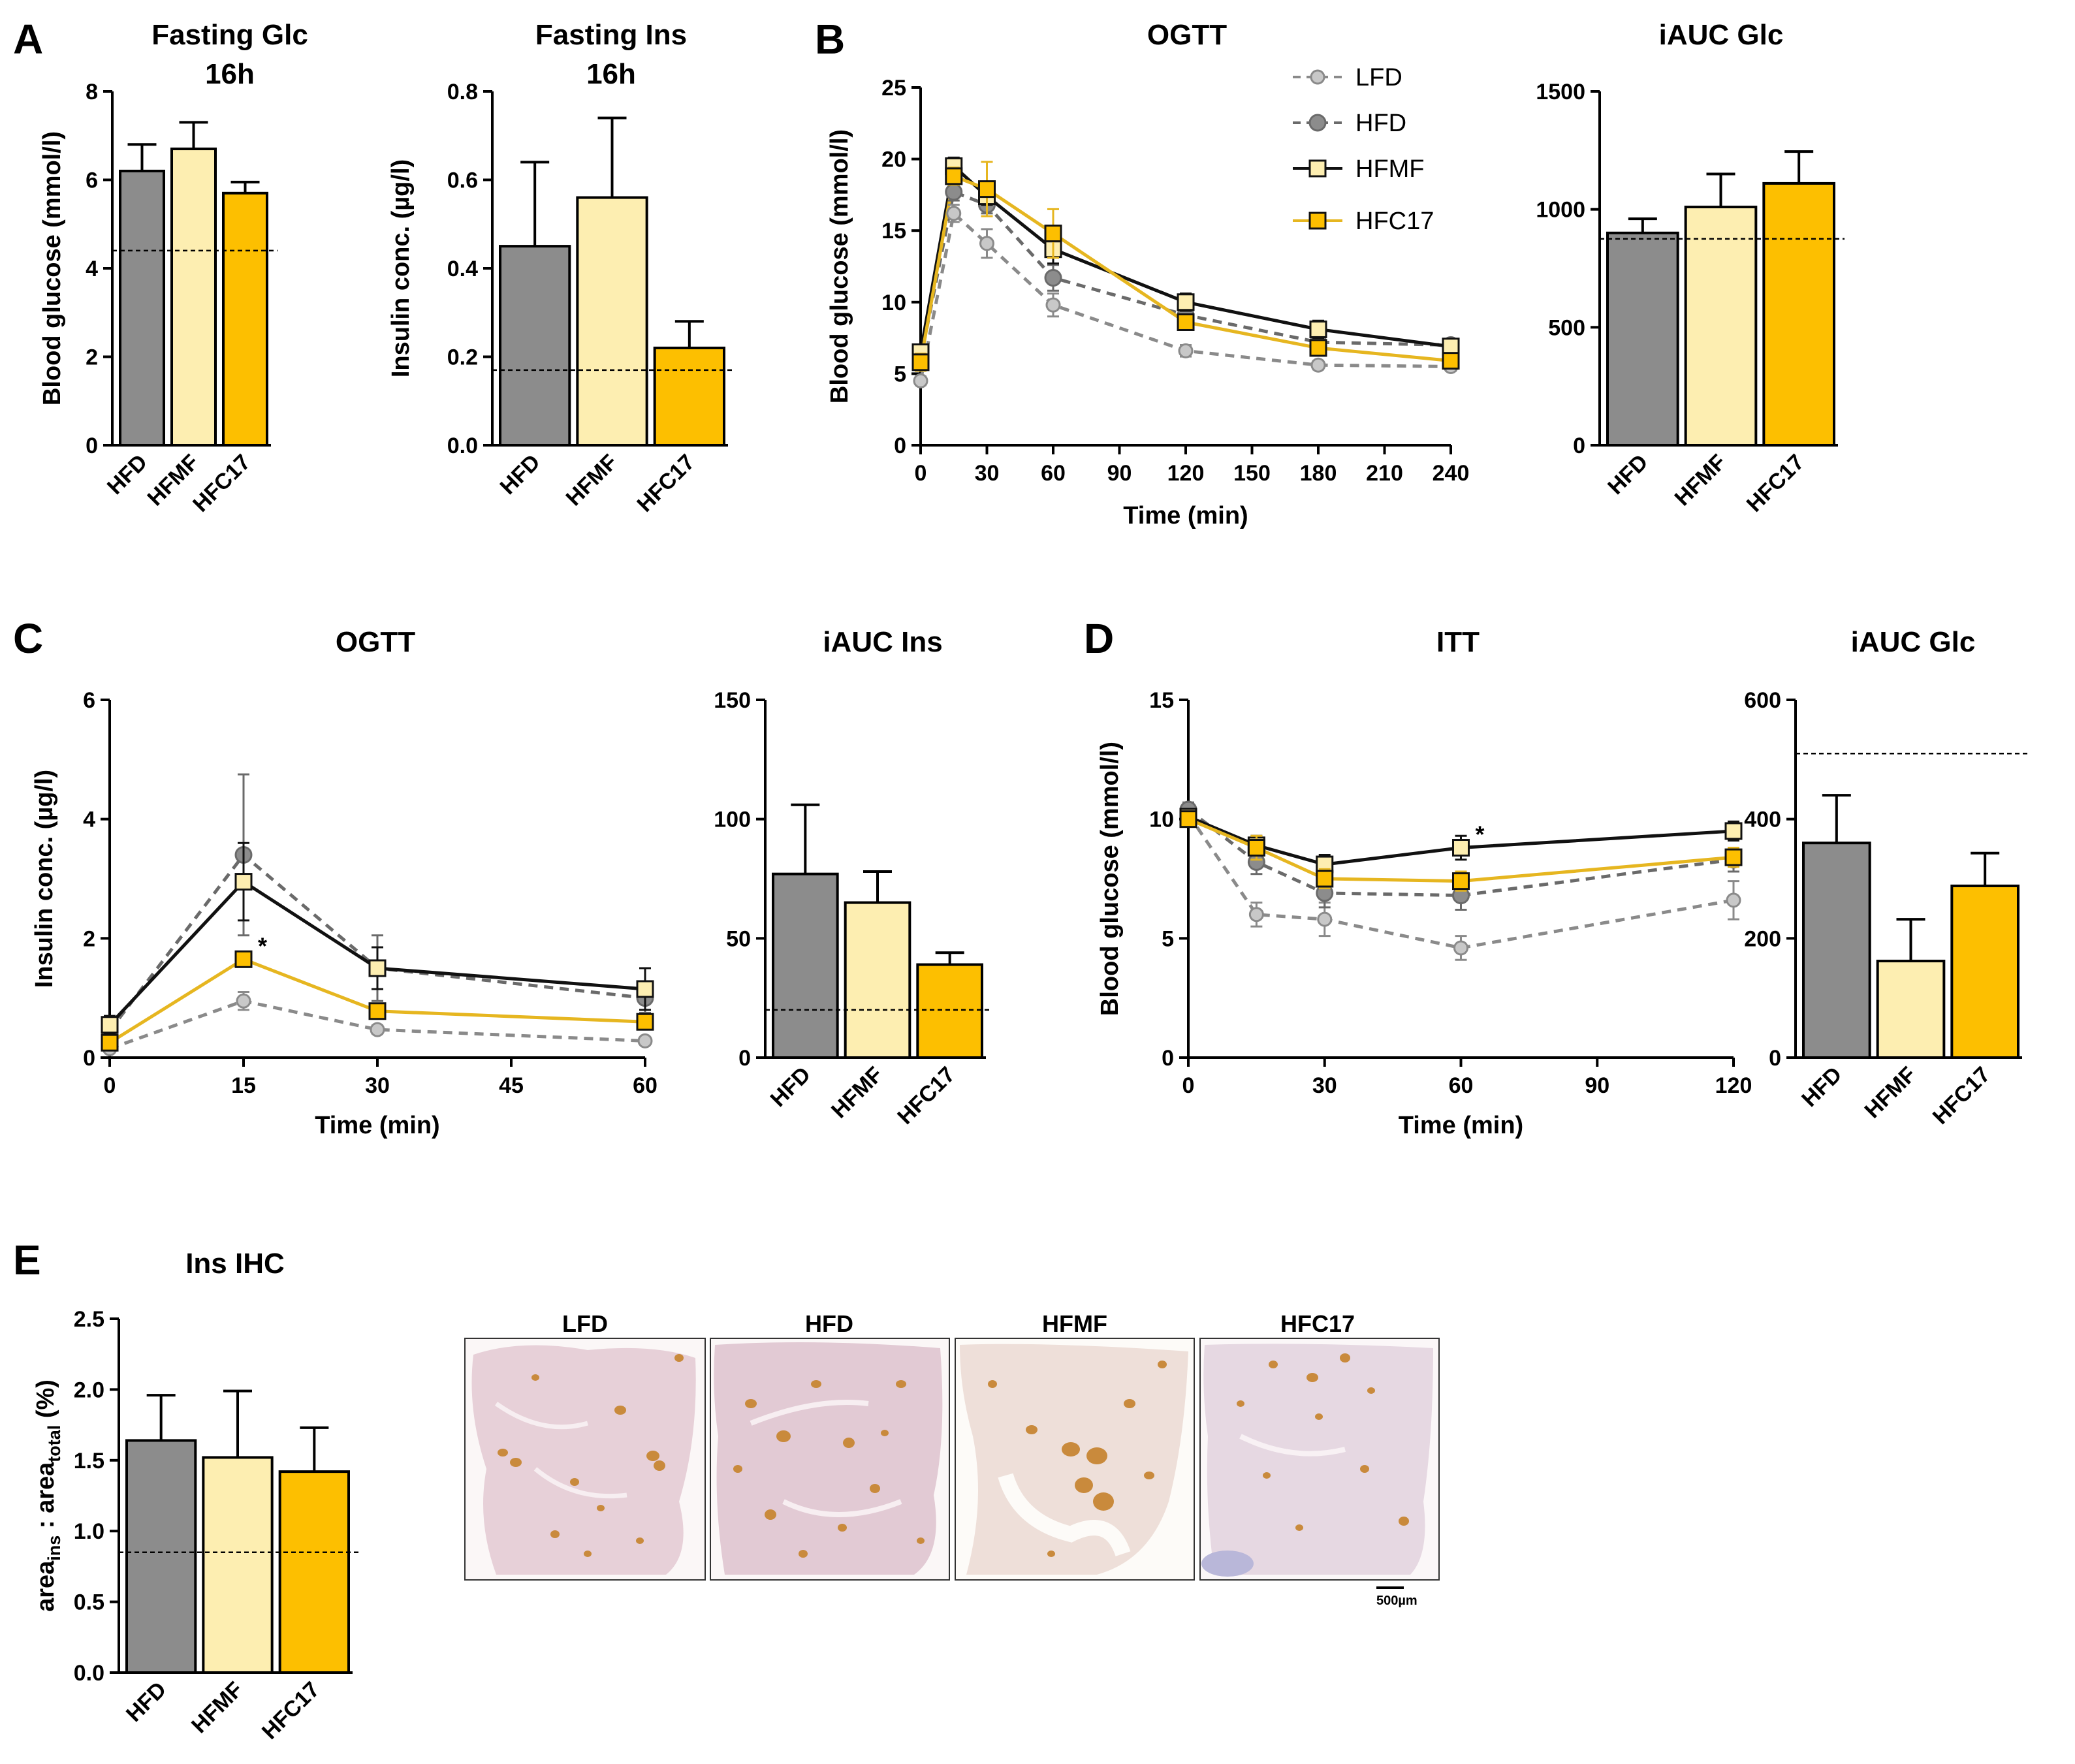 The height and width of the screenshot is (1764, 2075). Describe the element at coordinates (1395, 222) in the screenshot. I see `legend-label-hfc17: HFC17` at that location.